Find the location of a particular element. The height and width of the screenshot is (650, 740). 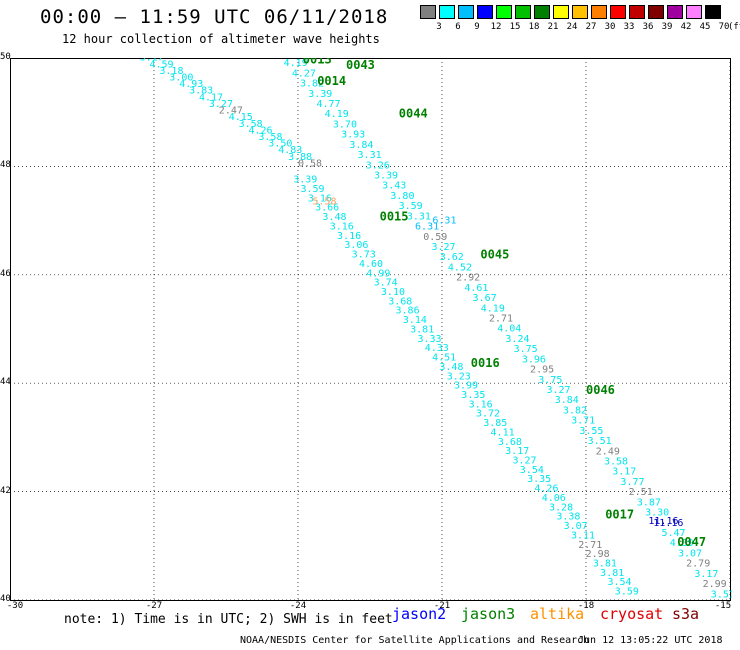

colorbar-label: 70 is located at coordinates (724, 27).